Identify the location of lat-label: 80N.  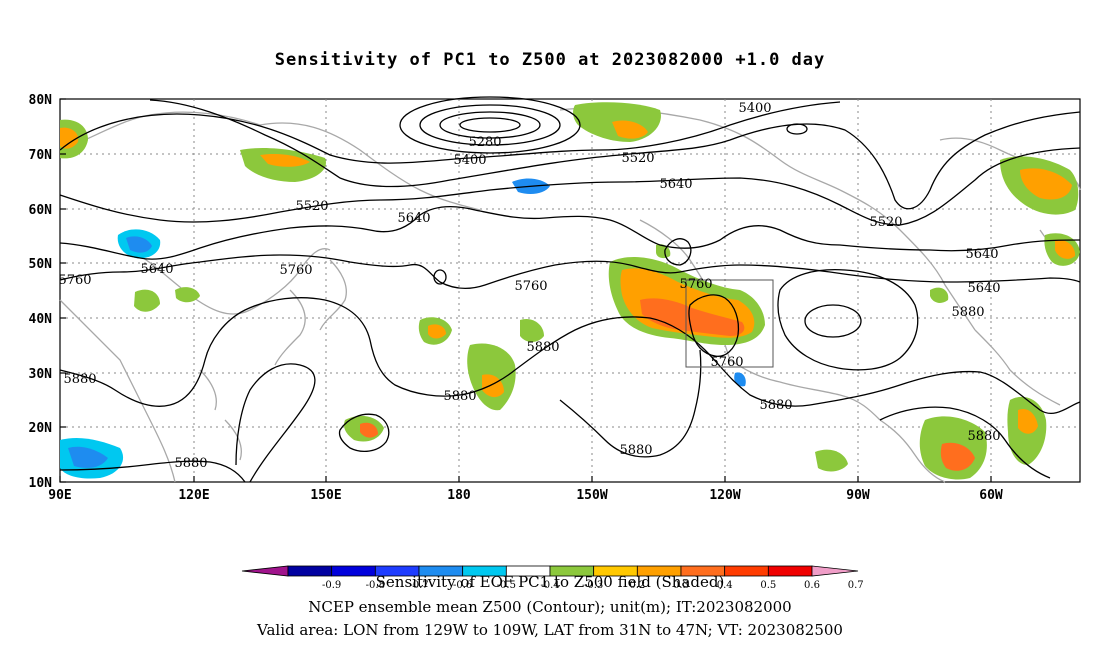
(41, 100).